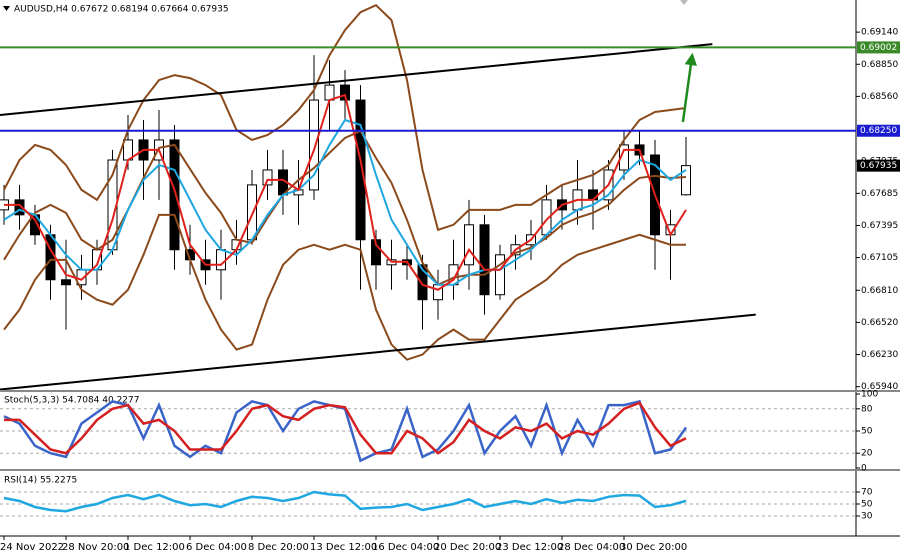 The height and width of the screenshot is (556, 900). What do you see at coordinates (343, 547) in the screenshot?
I see `x-tick-label: 13 Dec 12:00` at bounding box center [343, 547].